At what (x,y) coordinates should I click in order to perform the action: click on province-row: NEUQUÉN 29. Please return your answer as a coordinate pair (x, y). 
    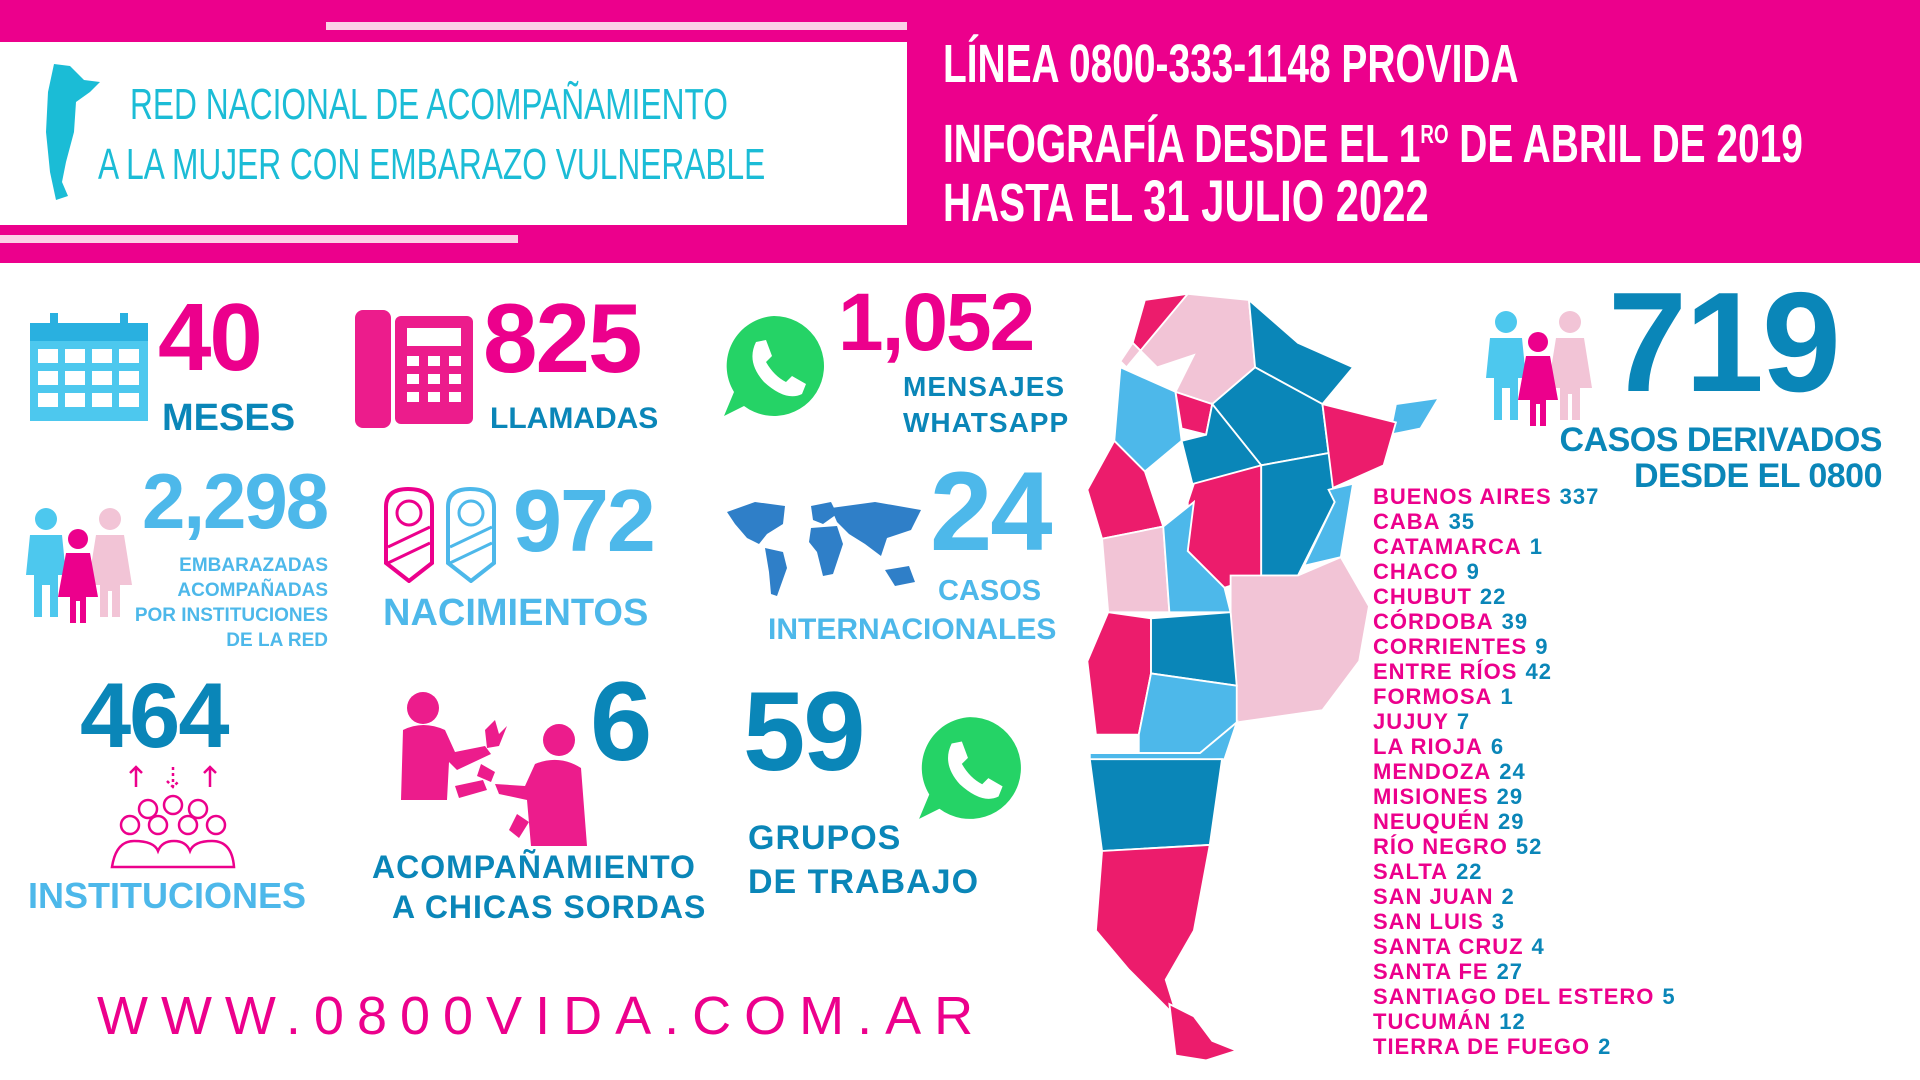
    Looking at the image, I should click on (1524, 821).